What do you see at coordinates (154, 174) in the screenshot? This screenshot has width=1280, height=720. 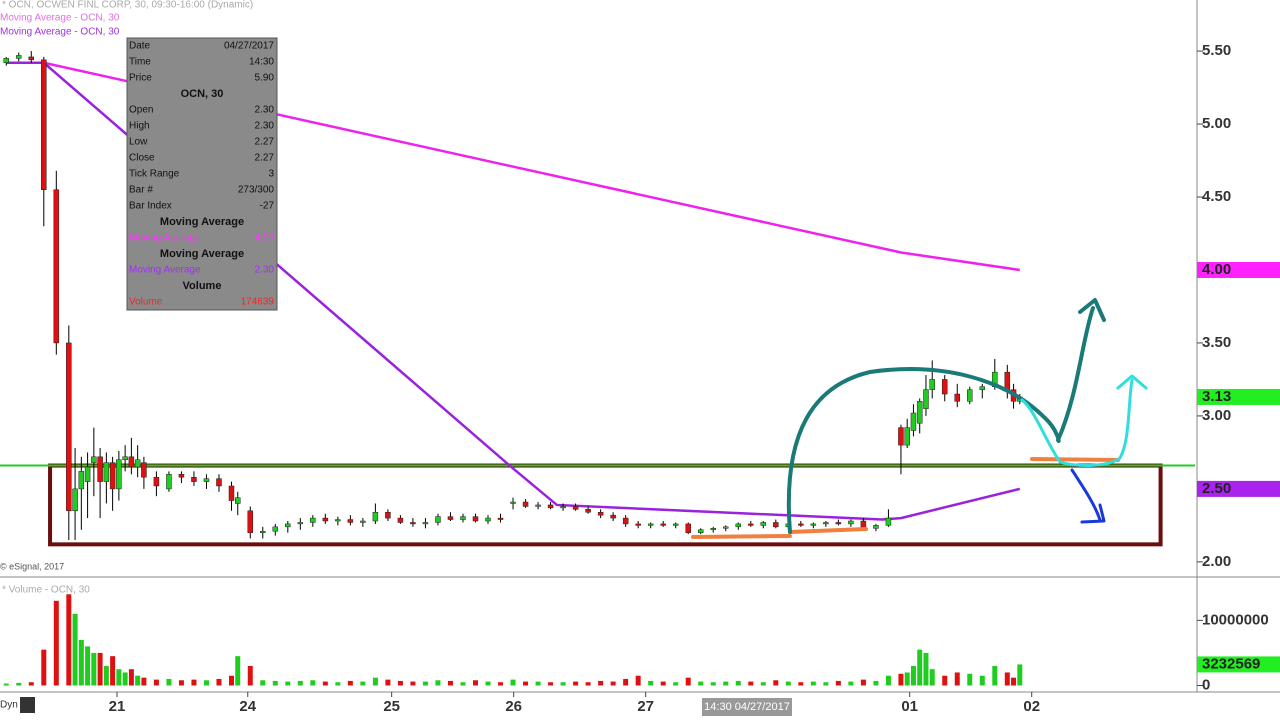 I see `data-window-label: Tick Range` at bounding box center [154, 174].